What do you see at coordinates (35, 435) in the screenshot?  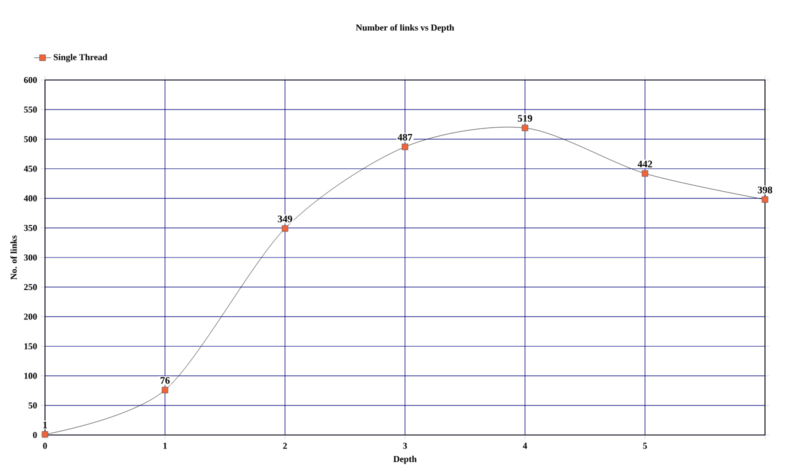 I see `y-tick-label: 0` at bounding box center [35, 435].